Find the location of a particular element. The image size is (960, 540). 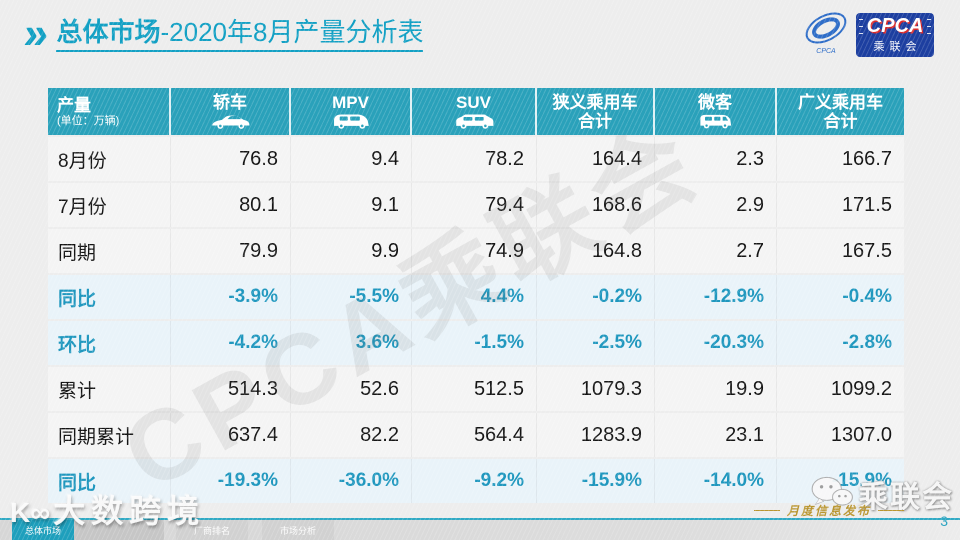

table-row: 7月份 80.1 9.1 79.4 168.6 2.9 171.5 is located at coordinates (476, 205).